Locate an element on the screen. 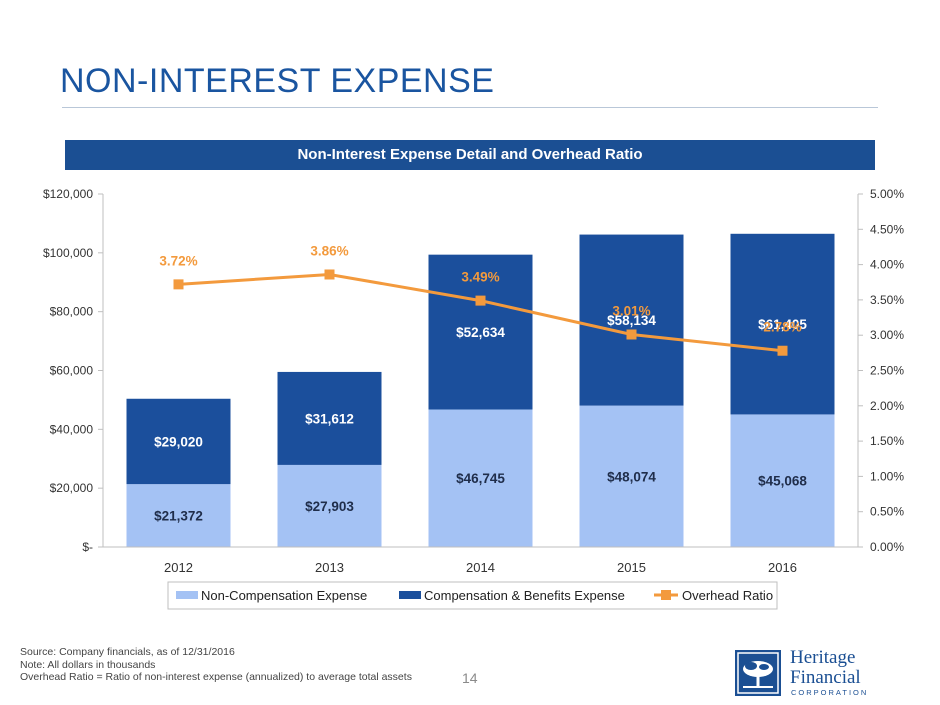  data-label-non-compensation: $27,903 is located at coordinates (329, 506).